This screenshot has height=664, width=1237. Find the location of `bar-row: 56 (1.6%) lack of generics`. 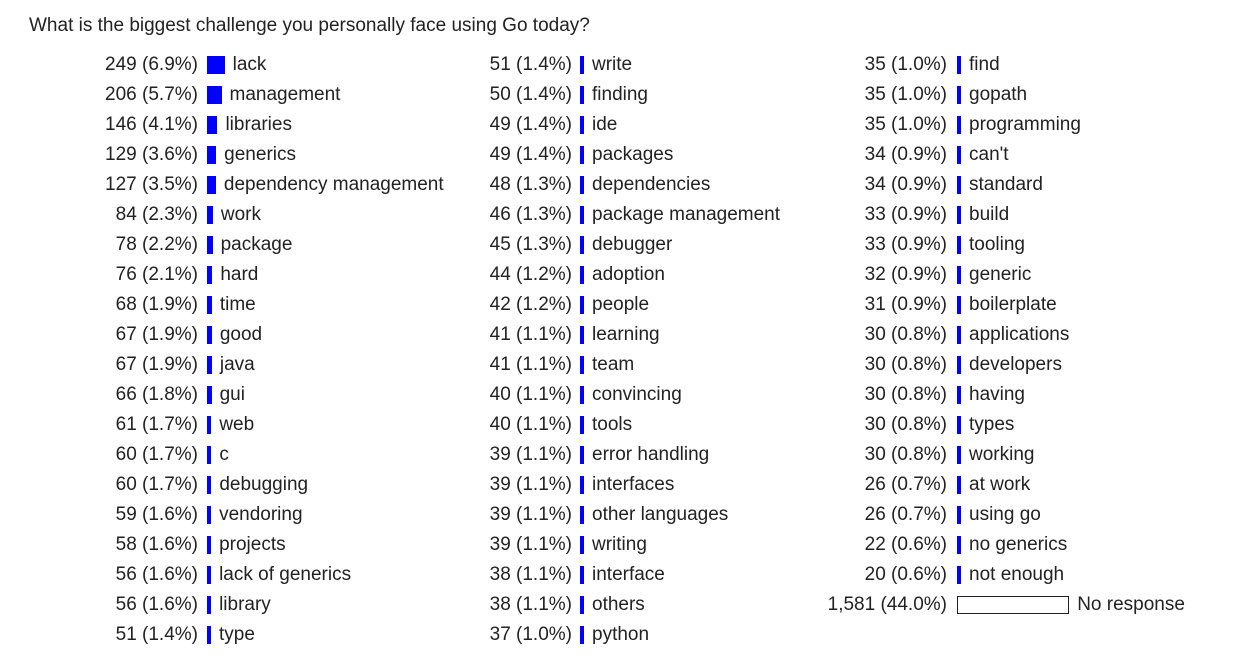

bar-row: 56 (1.6%) lack of generics is located at coordinates (235, 575).